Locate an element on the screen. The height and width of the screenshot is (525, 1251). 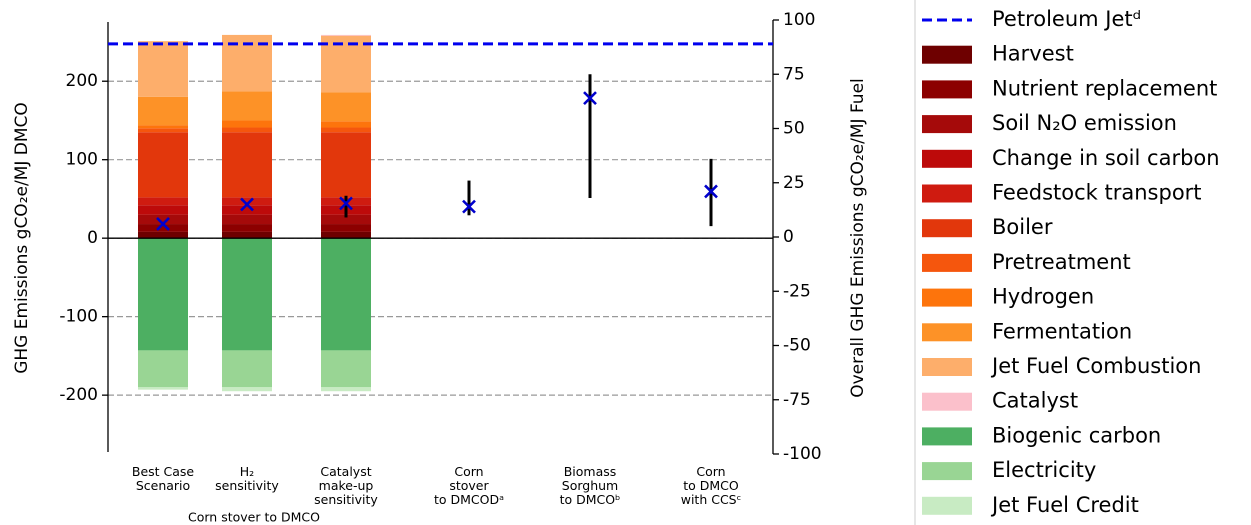
y-tick-label: -200 is located at coordinates (78, 395).